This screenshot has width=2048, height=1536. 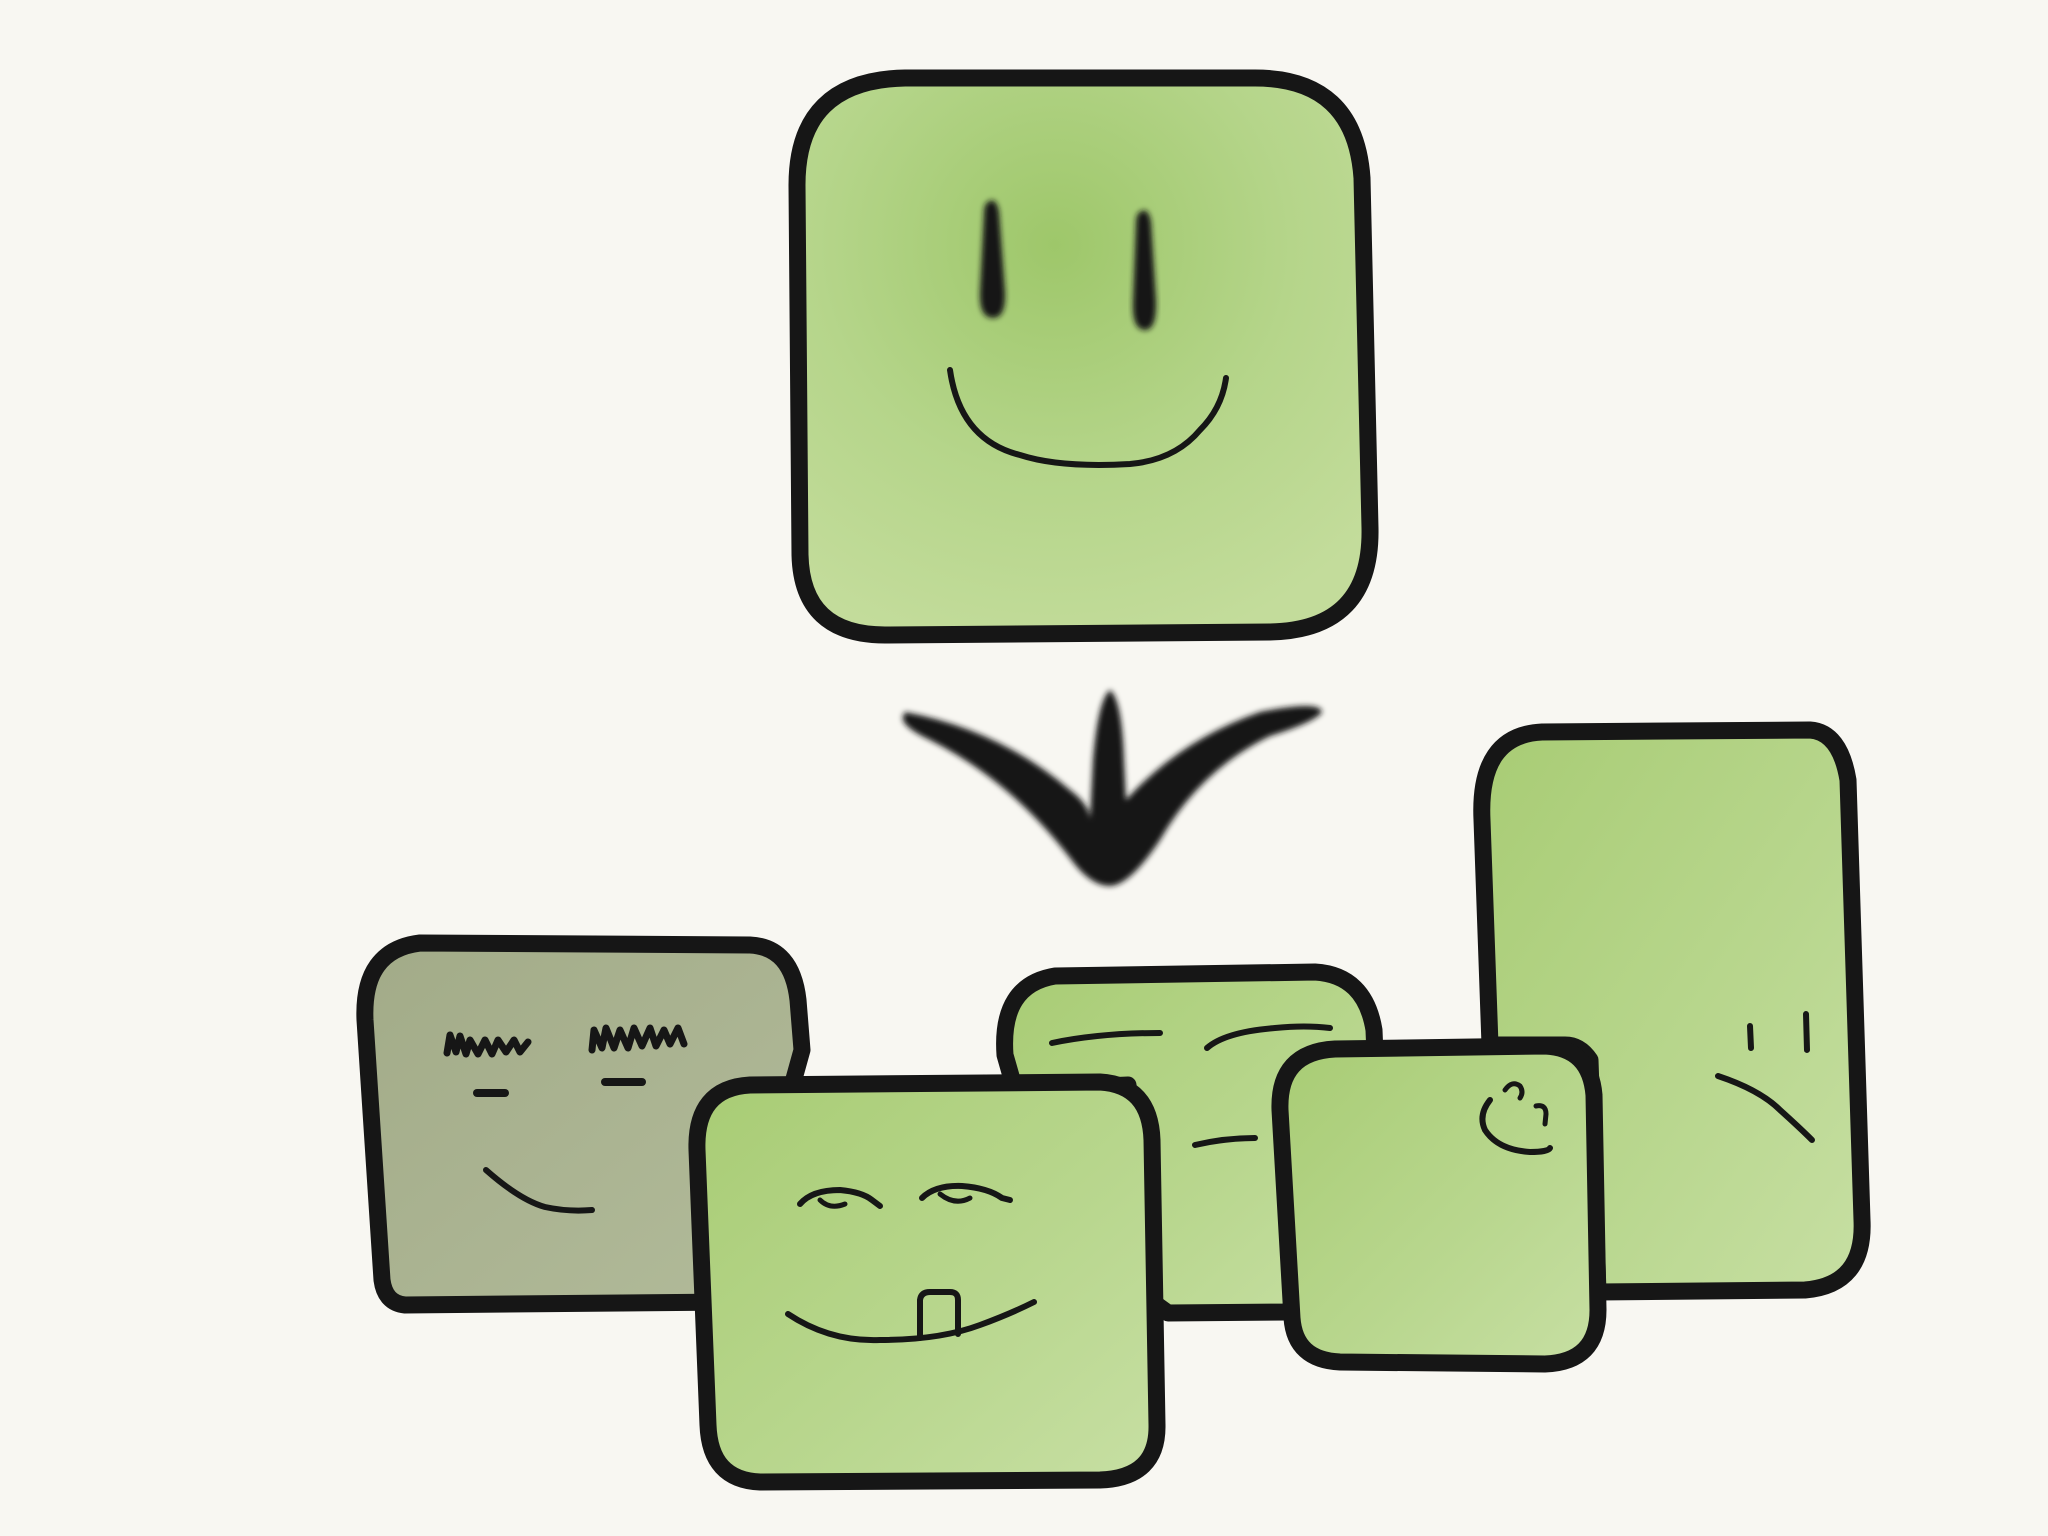 What do you see at coordinates (1513, 1091) in the screenshot?
I see `small-face-eye` at bounding box center [1513, 1091].